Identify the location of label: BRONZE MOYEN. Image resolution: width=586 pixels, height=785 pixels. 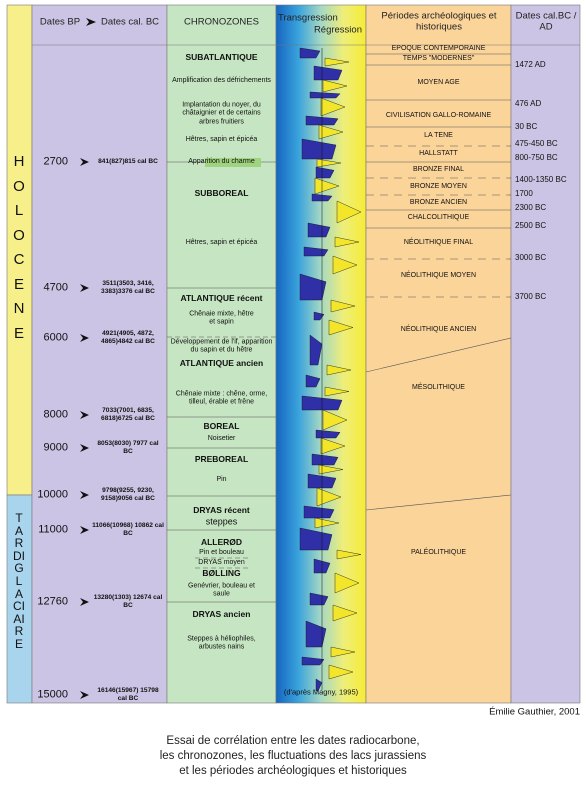
(438, 186).